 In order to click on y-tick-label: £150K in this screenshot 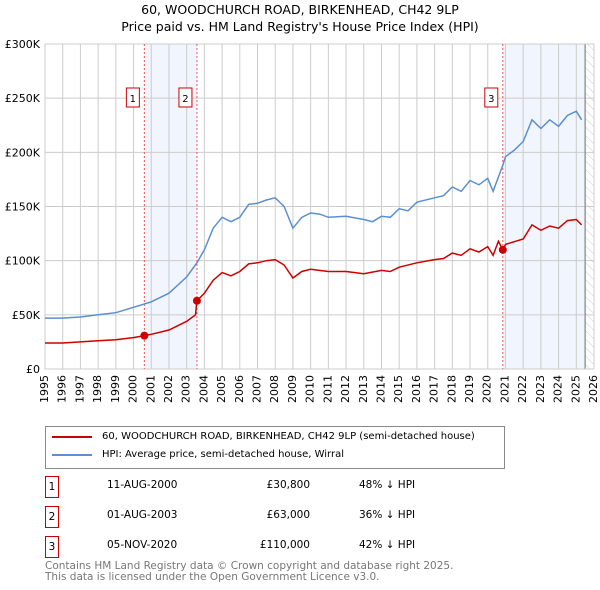, I will do `click(23, 207)`.